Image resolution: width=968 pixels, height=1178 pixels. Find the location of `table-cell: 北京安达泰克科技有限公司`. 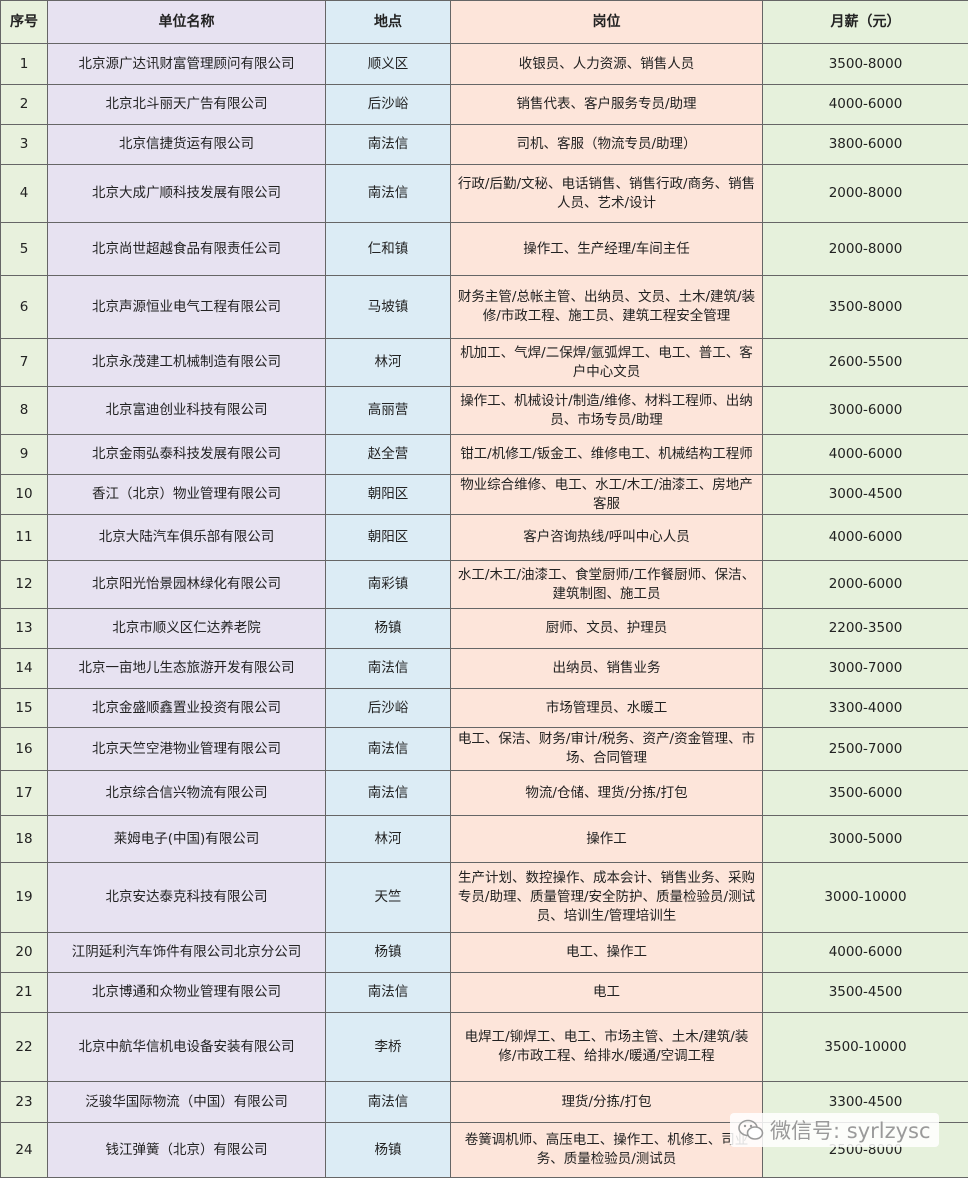

table-cell: 北京安达泰克科技有限公司 is located at coordinates (187, 898).